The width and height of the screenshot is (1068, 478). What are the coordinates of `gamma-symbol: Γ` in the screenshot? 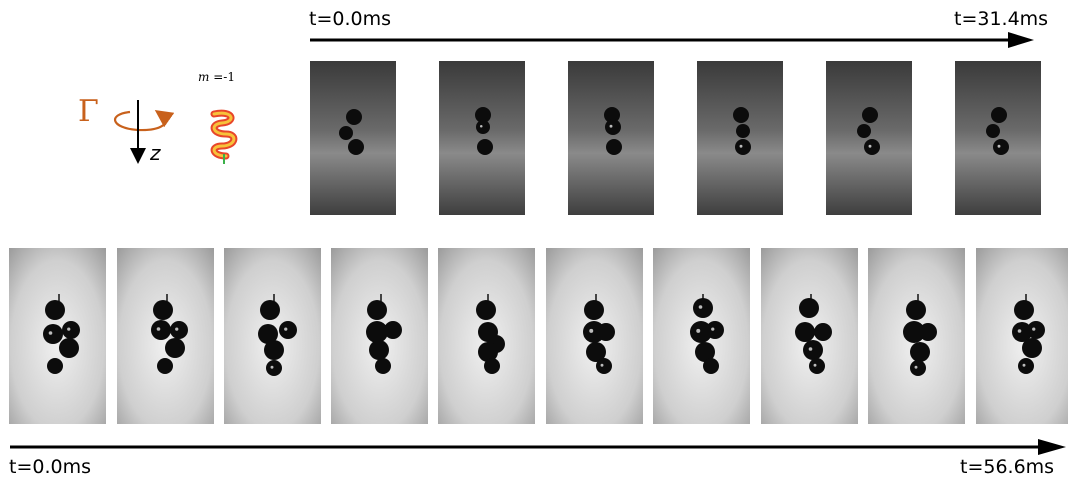 It's located at (88, 111).